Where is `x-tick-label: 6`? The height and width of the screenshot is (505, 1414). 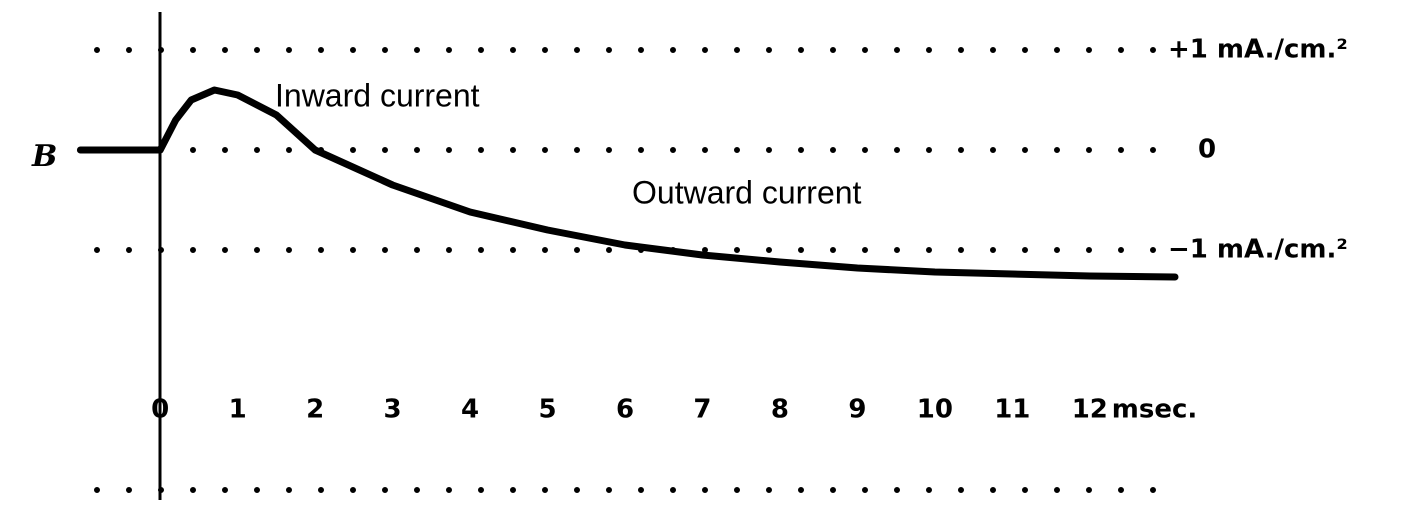
x-tick-label: 6 is located at coordinates (625, 410).